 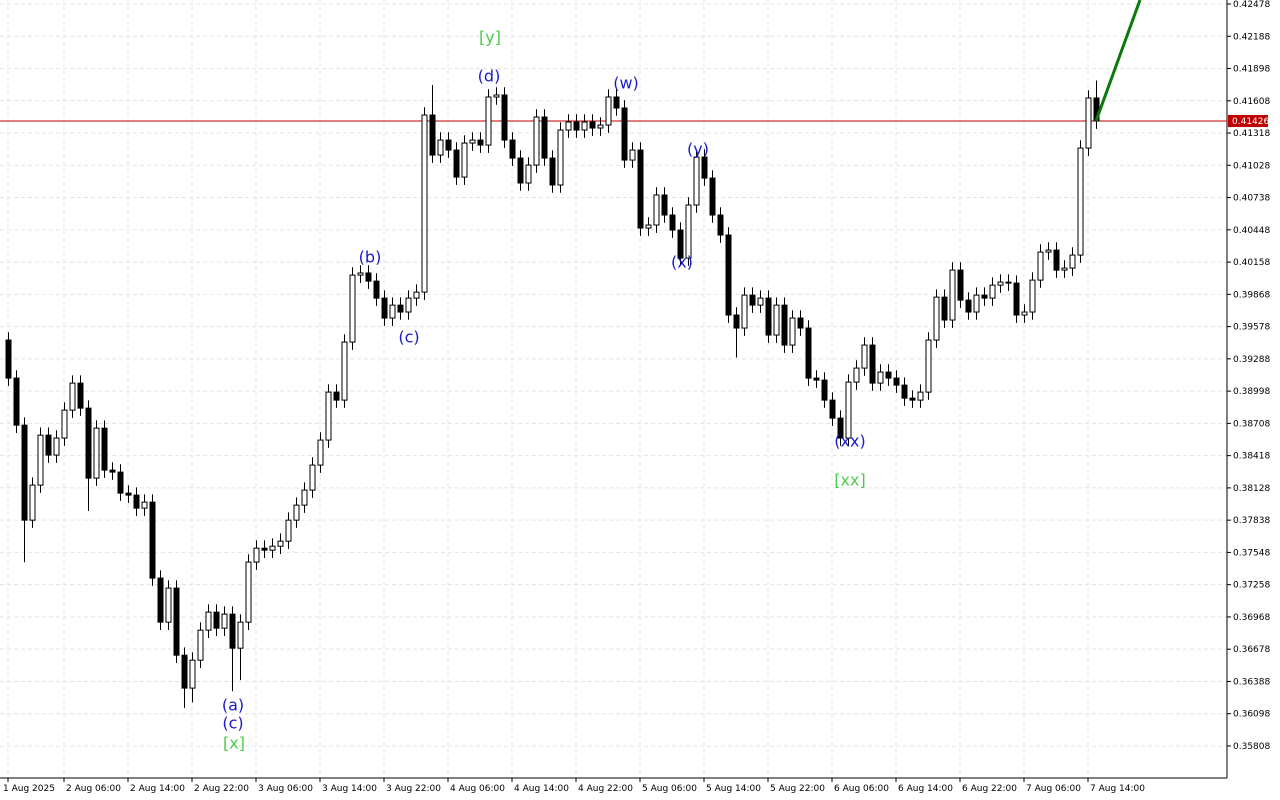 I want to click on y-tick-label: 0.40738, so click(x=1251, y=199).